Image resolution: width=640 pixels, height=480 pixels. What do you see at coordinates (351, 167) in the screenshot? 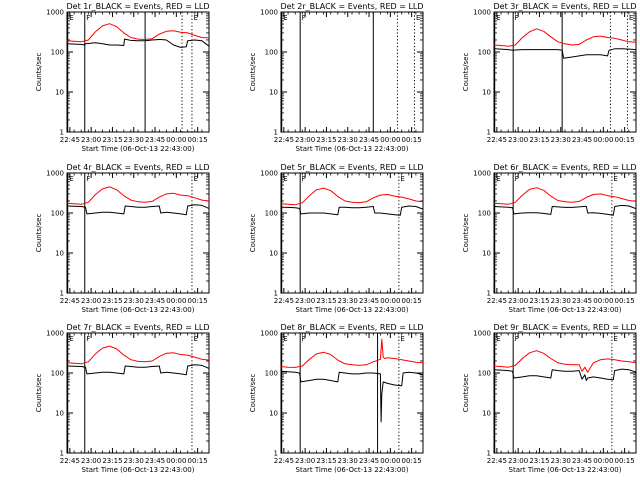
I see `panel-title: Det 5r_BLACK = Events, RED = LLD` at bounding box center [351, 167].